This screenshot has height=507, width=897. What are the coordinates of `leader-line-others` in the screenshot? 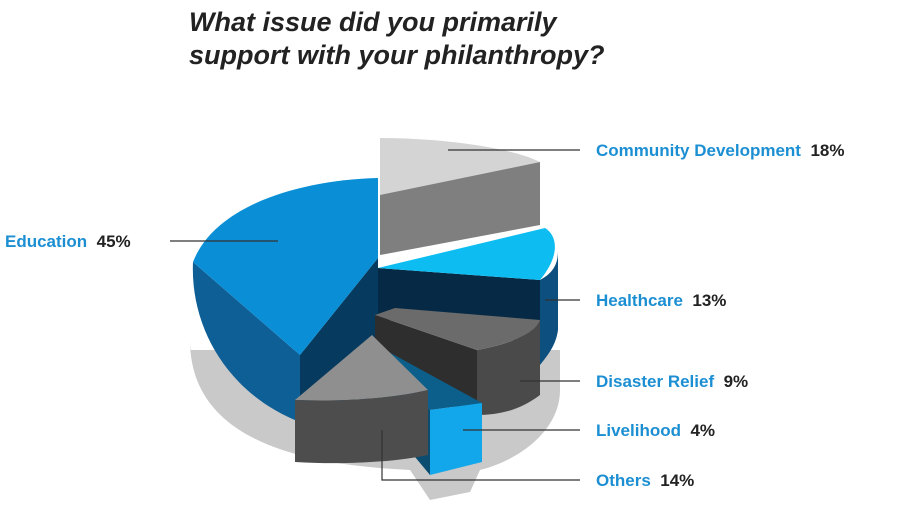 It's located at (480, 455).